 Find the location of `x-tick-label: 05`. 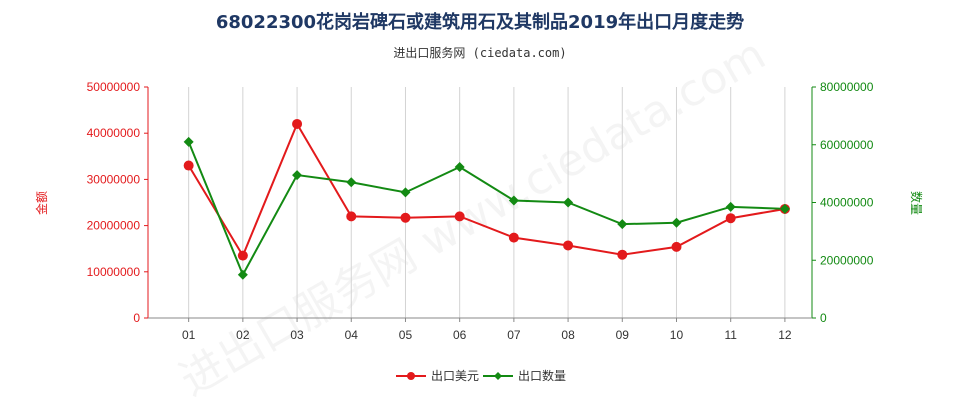

x-tick-label: 05 is located at coordinates (406, 335).